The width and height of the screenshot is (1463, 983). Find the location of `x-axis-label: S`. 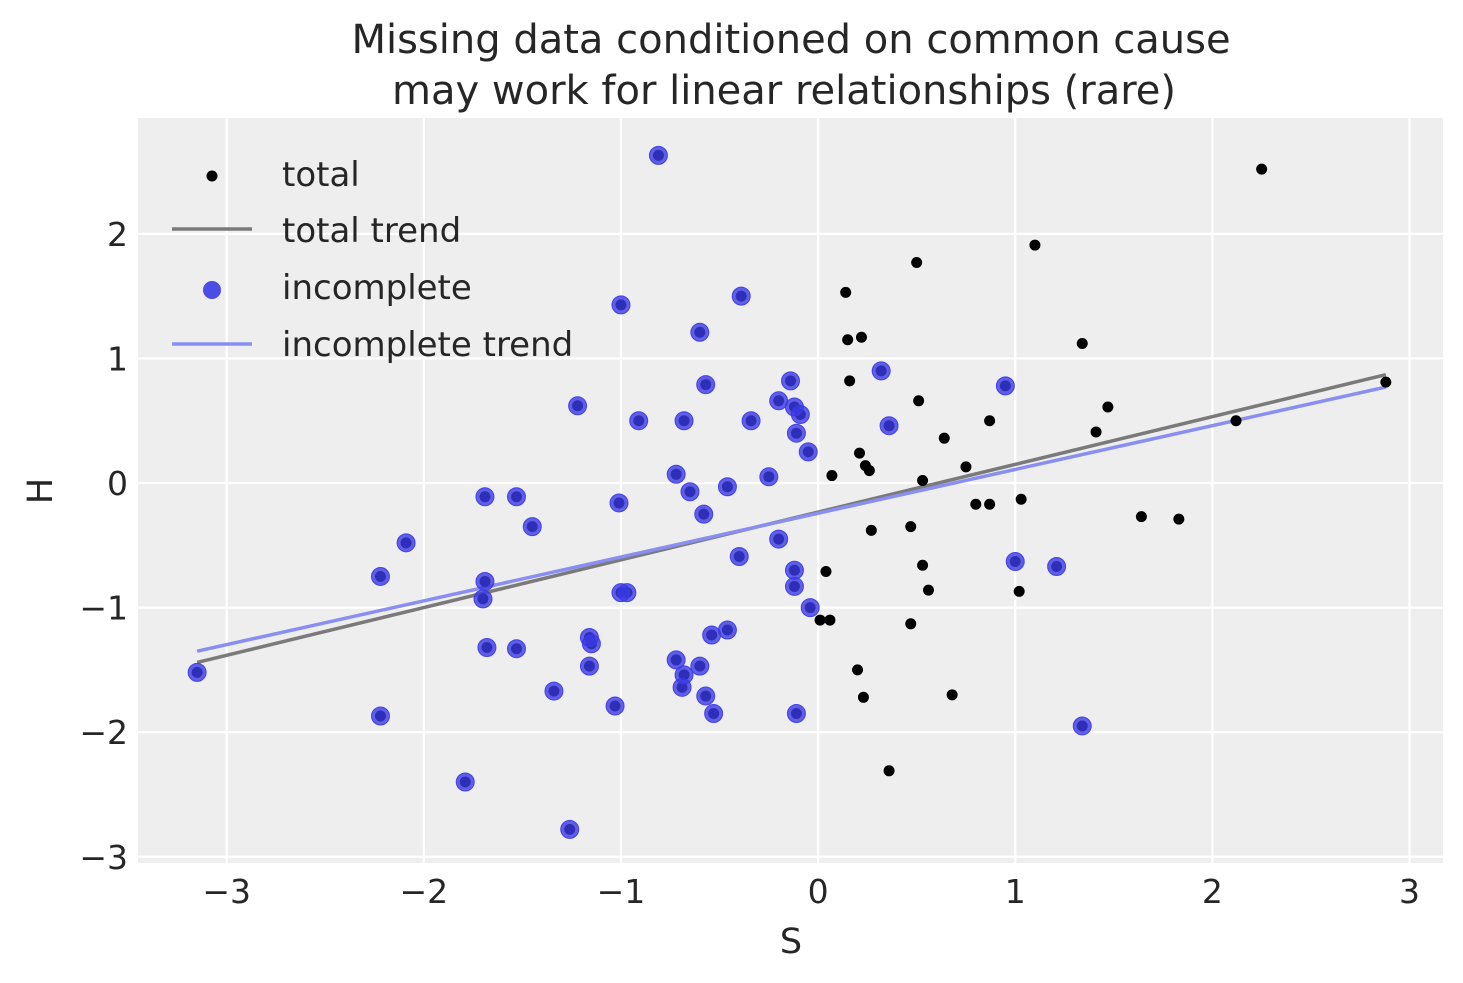

x-axis-label: S is located at coordinates (791, 942).